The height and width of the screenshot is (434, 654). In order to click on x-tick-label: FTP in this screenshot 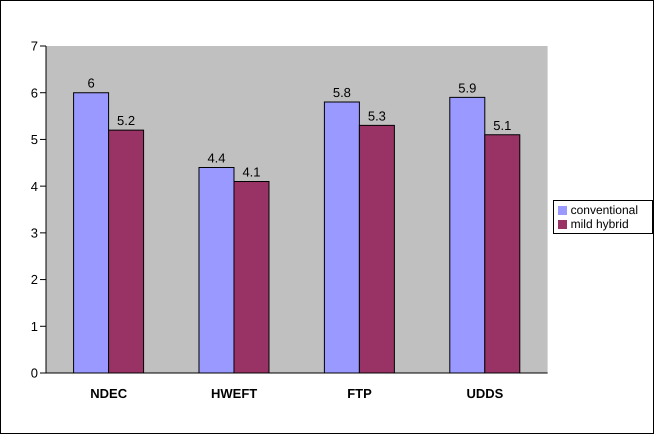, I will do `click(359, 394)`.